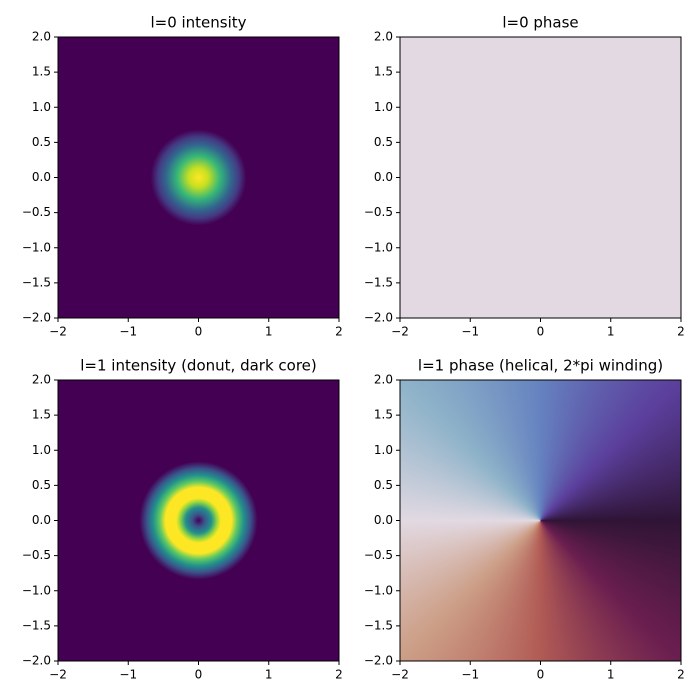 The width and height of the screenshot is (700, 700). Describe the element at coordinates (198, 366) in the screenshot. I see `panel-title: l=1 intensity (donut, dark core)` at that location.